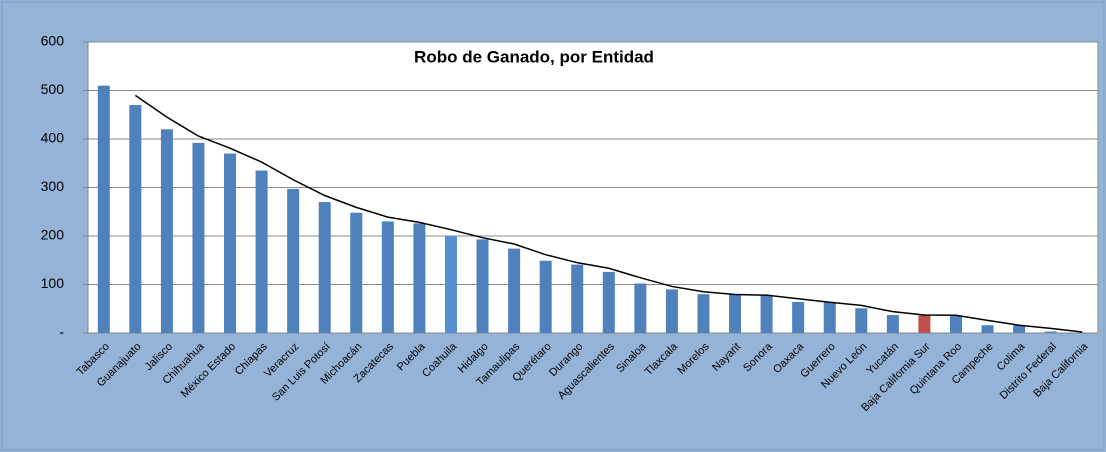 The height and width of the screenshot is (452, 1106). I want to click on y-tick-label: 400, so click(53, 138).